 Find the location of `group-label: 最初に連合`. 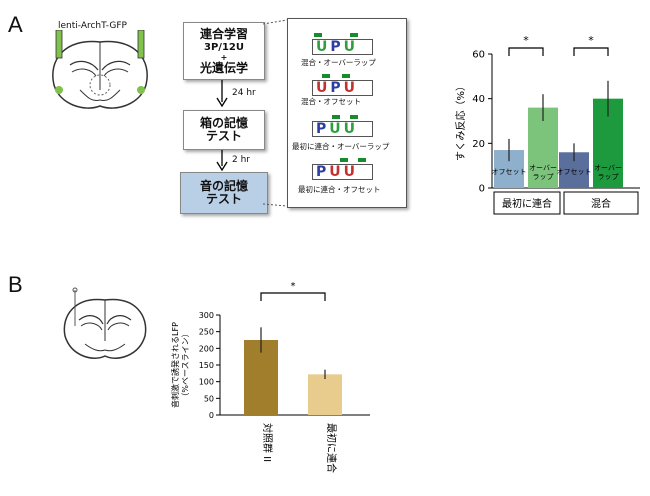

group-label: 最初に連合 is located at coordinates (527, 203).